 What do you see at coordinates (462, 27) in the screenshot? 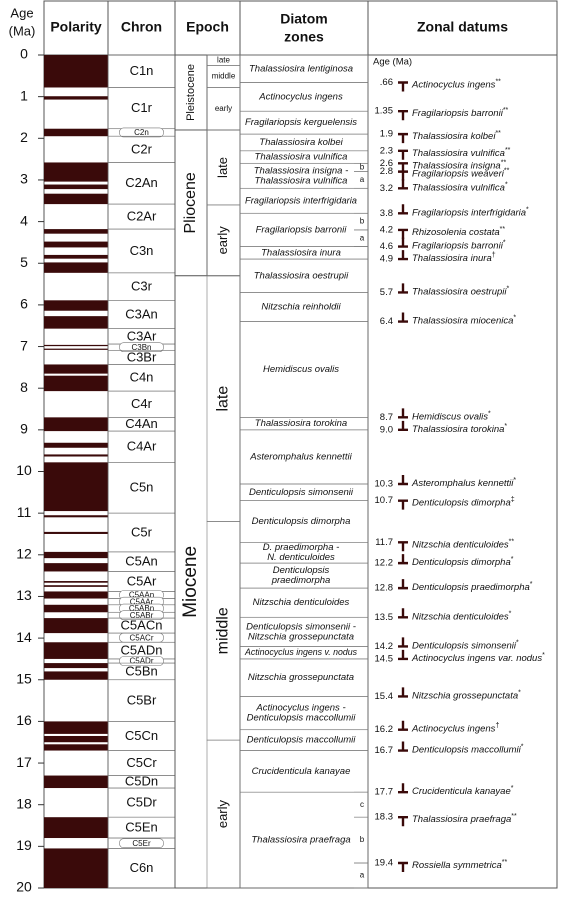
I see `column-header: Zonal datums` at bounding box center [462, 27].